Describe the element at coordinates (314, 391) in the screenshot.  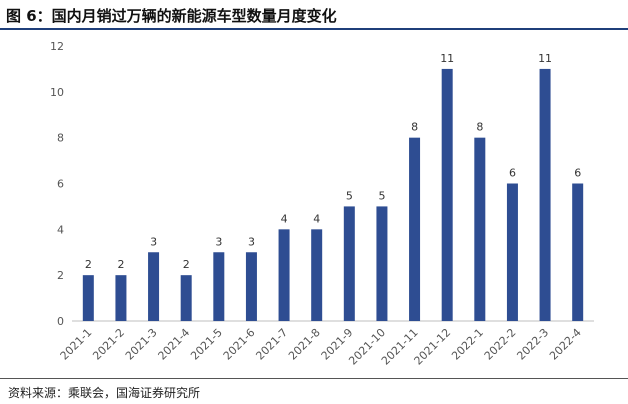
I see `source-bar: 资料来源：乘联会，国海证券研究所` at that location.